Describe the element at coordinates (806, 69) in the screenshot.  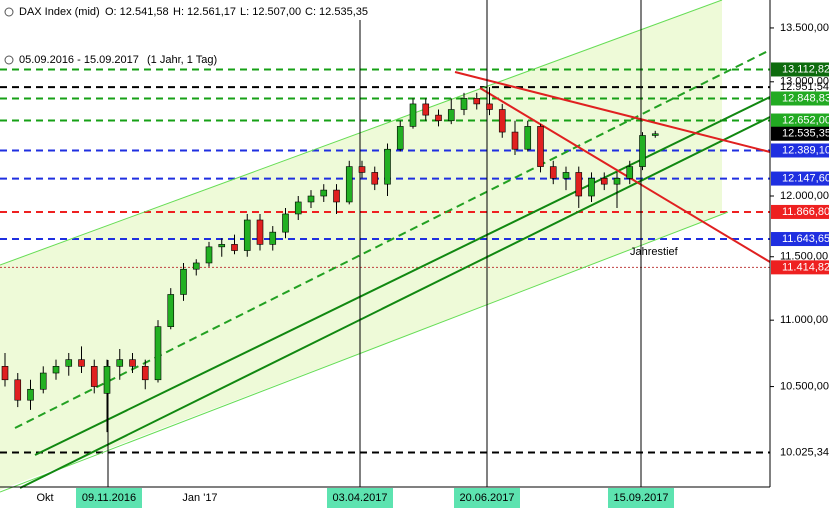
I see `price-tag-label: 13.112,82` at that location.